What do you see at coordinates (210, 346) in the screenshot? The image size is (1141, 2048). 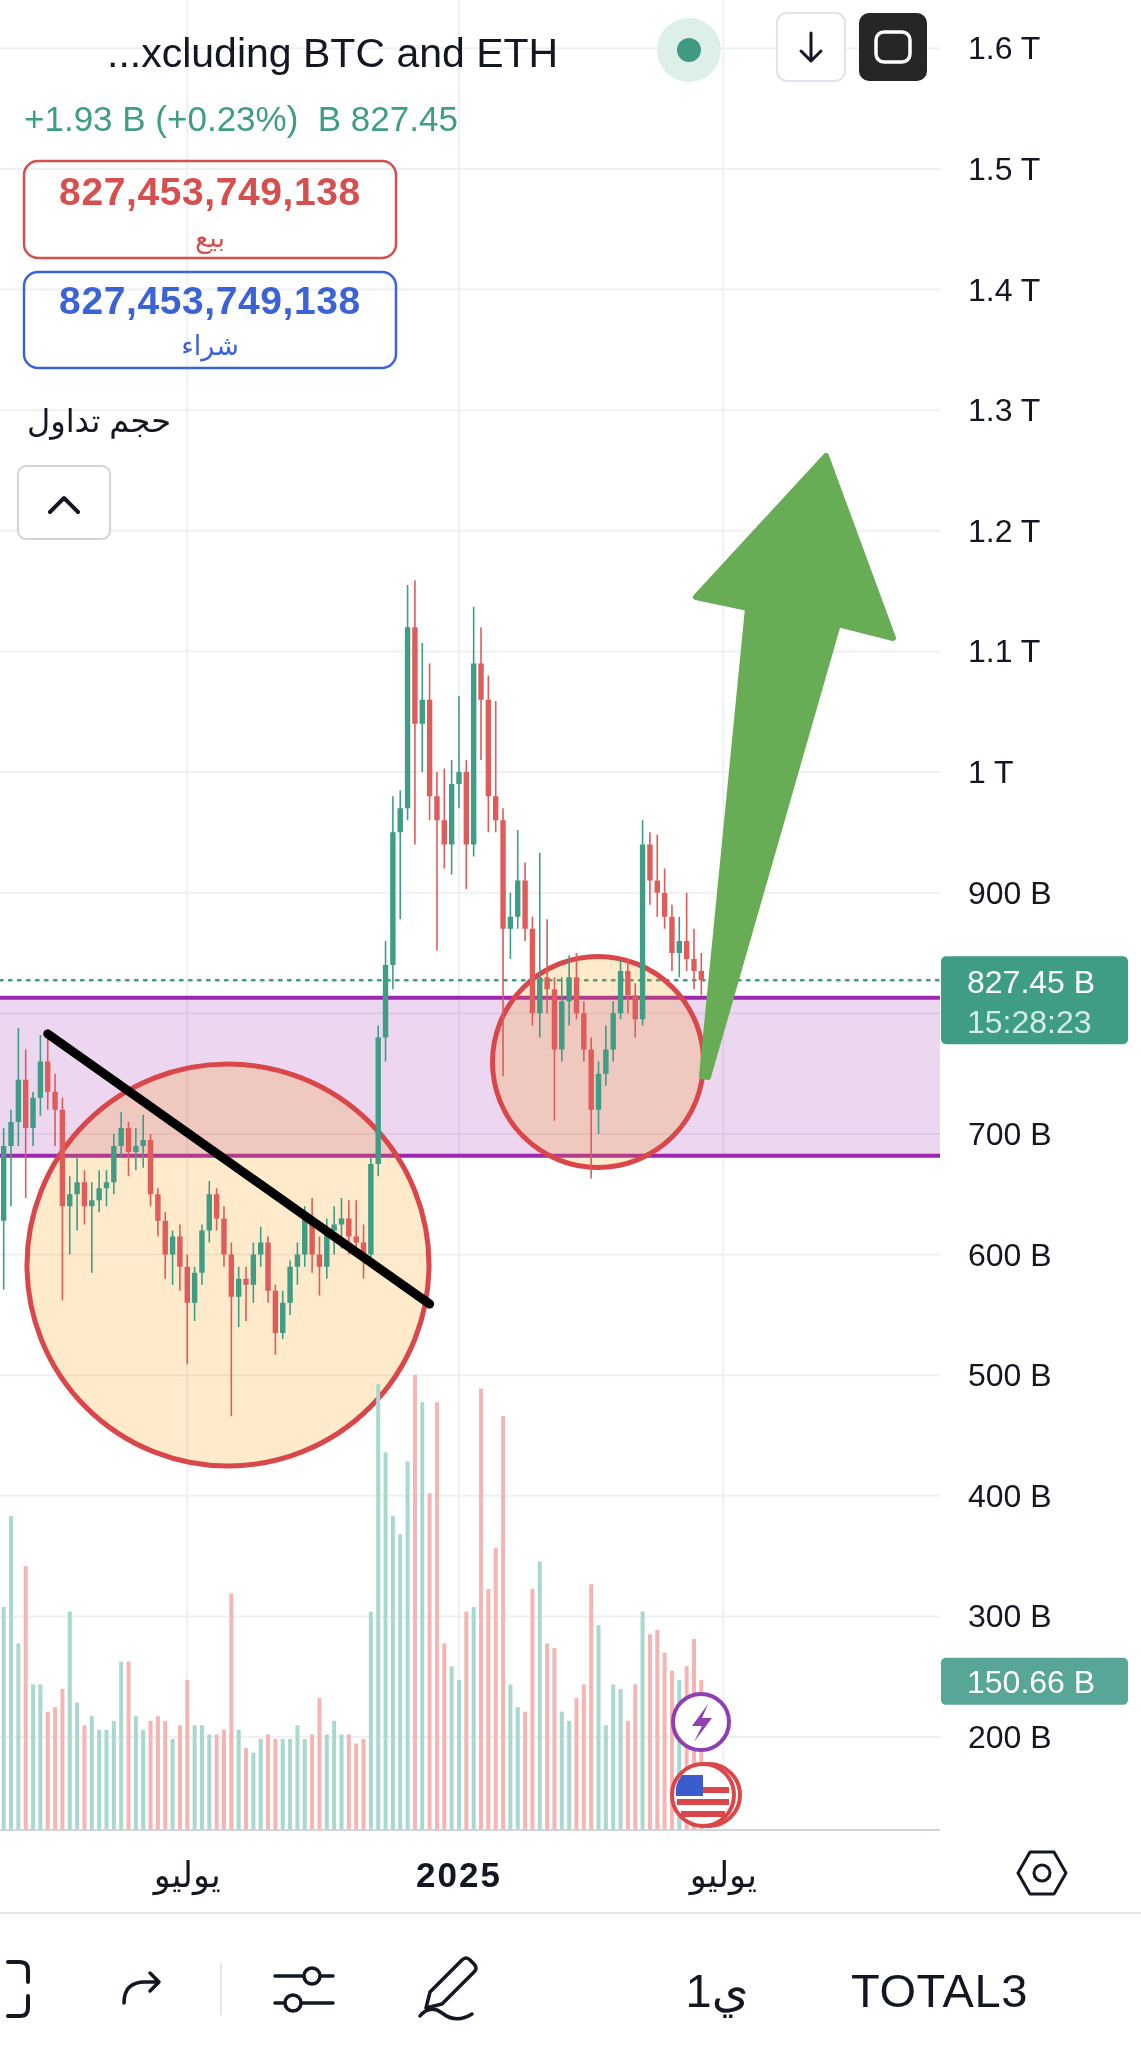 I see `annotation: شراء` at bounding box center [210, 346].